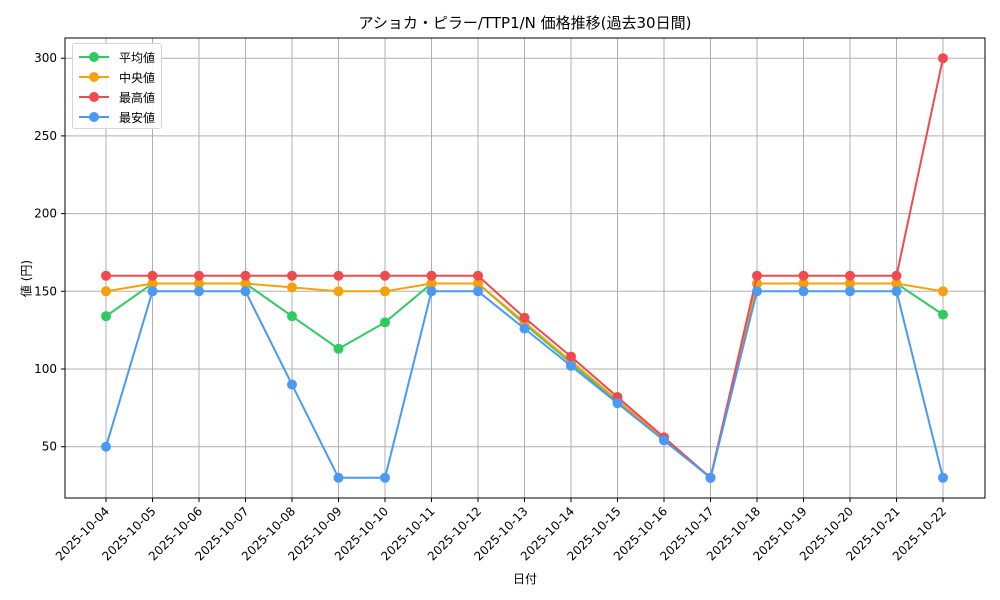 The image size is (1000, 600). Describe the element at coordinates (45, 214) in the screenshot. I see `svg-text: 200` at that location.